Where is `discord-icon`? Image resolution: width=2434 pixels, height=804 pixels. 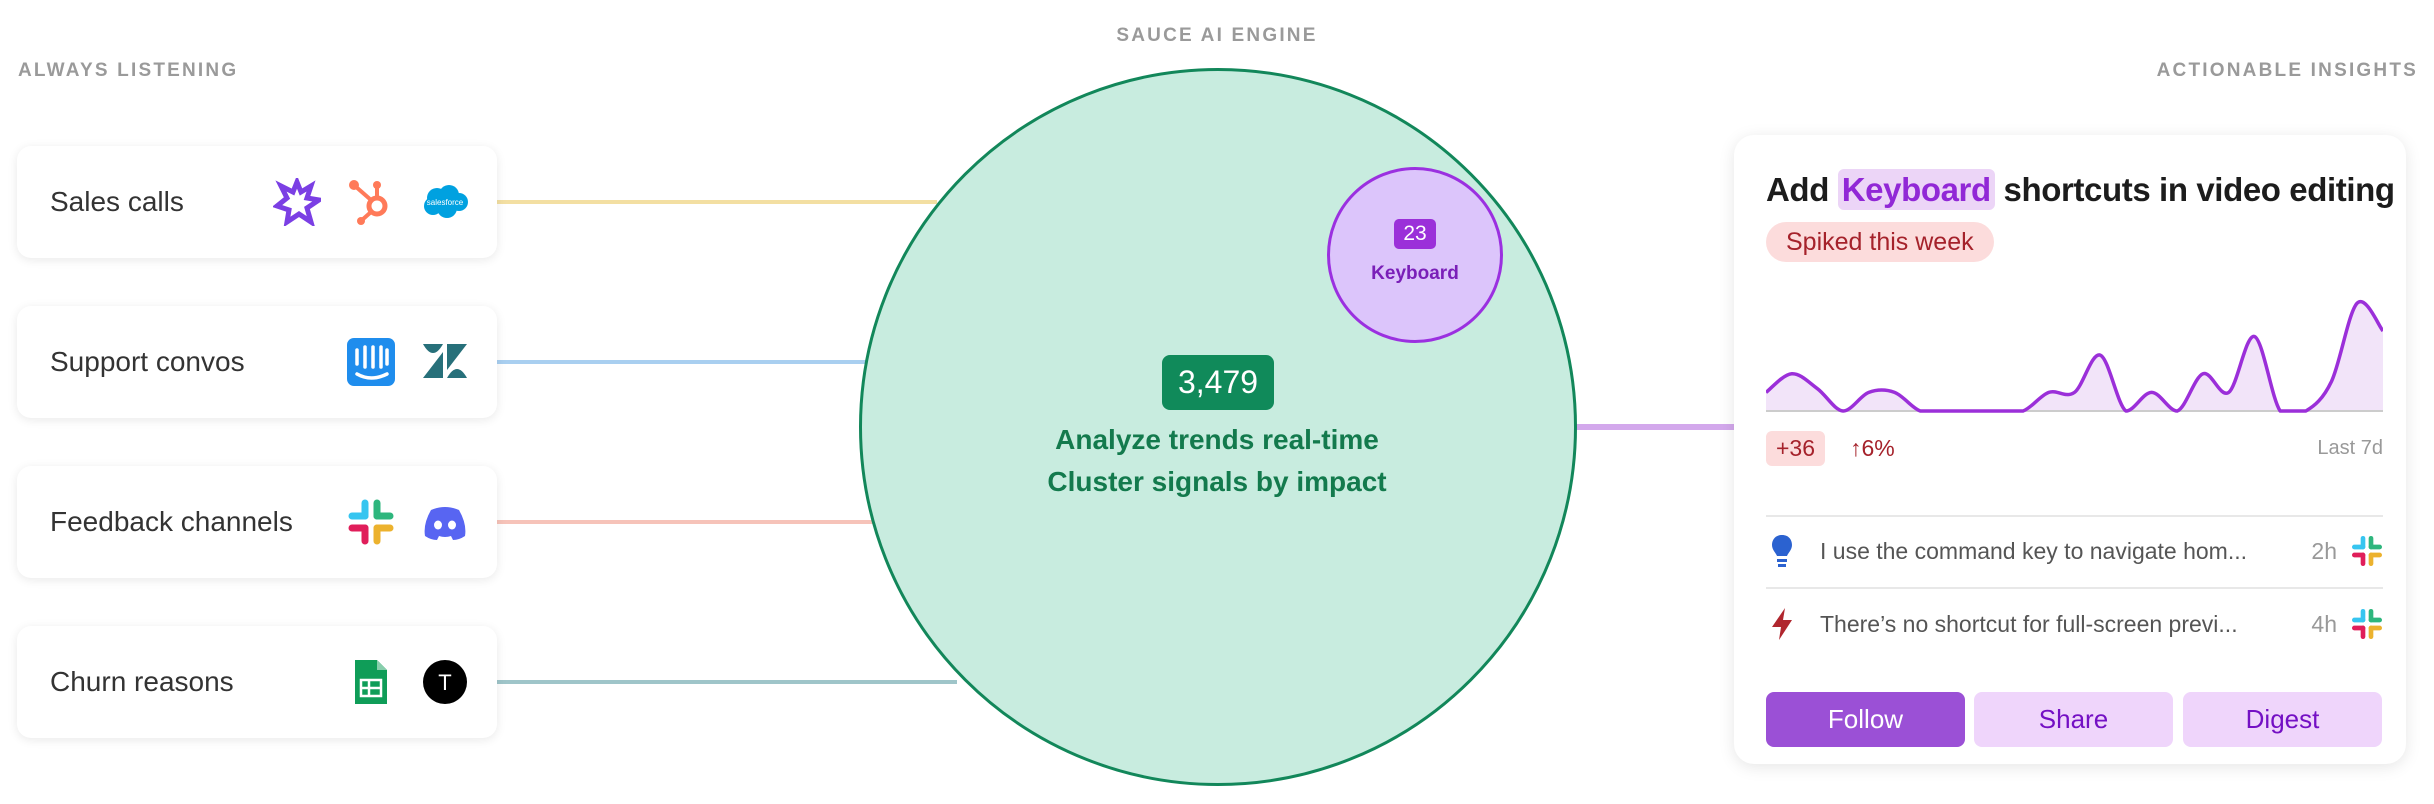
discord-icon is located at coordinates (445, 523).